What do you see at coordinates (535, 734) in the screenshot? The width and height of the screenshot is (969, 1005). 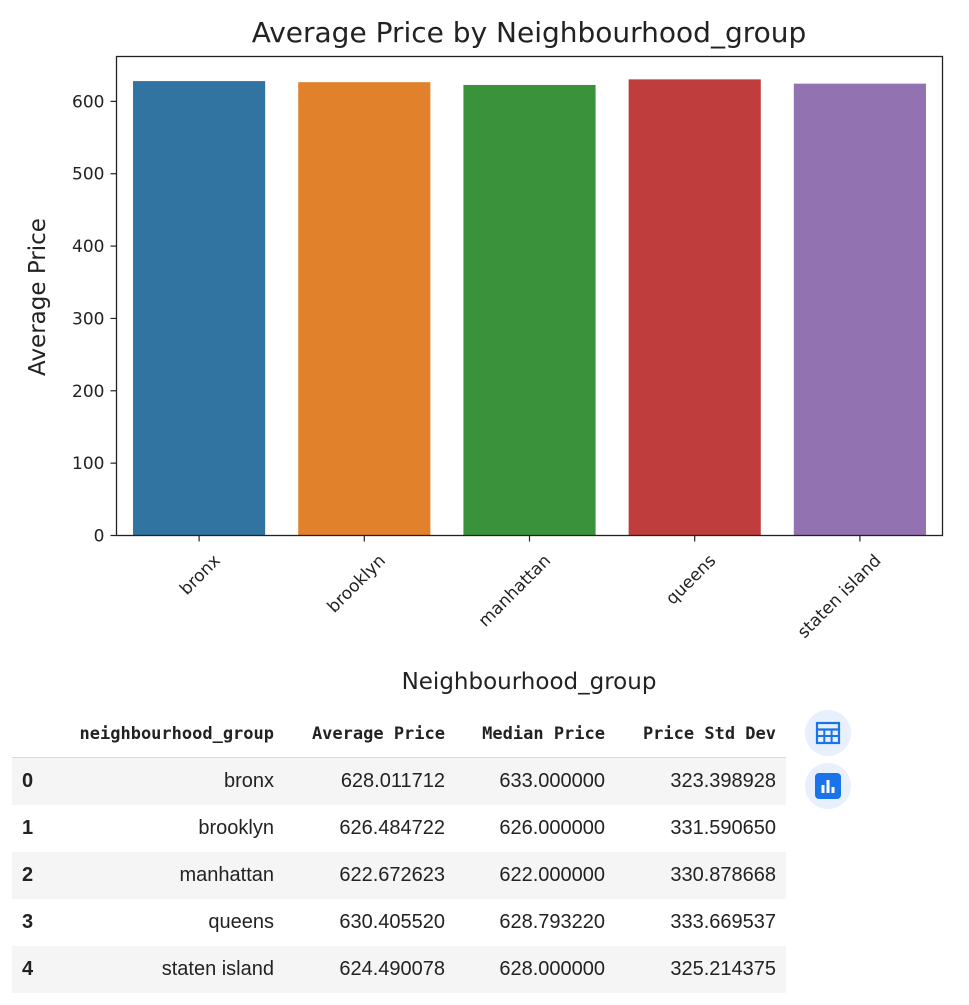 I see `column-header: Median Price` at bounding box center [535, 734].